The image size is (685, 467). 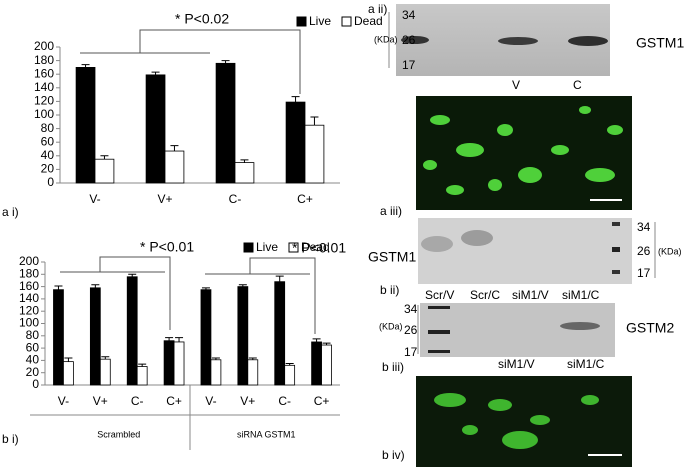 I want to click on panel-label: a i), so click(x=10, y=212).